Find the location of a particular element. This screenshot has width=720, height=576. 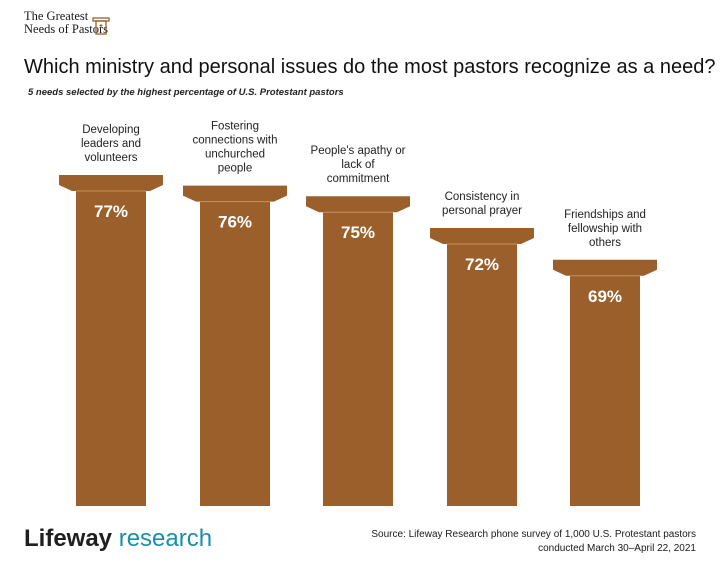

category-label: Consistency in personal prayer is located at coordinates (482, 204).